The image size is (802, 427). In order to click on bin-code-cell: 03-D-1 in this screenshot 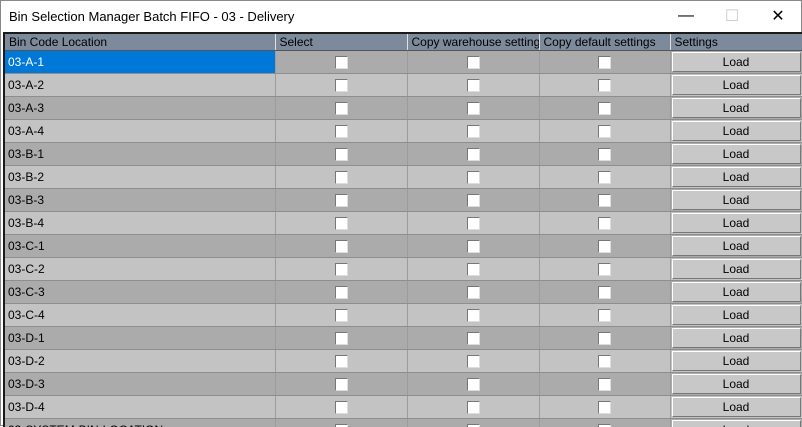, I will do `click(140, 338)`.